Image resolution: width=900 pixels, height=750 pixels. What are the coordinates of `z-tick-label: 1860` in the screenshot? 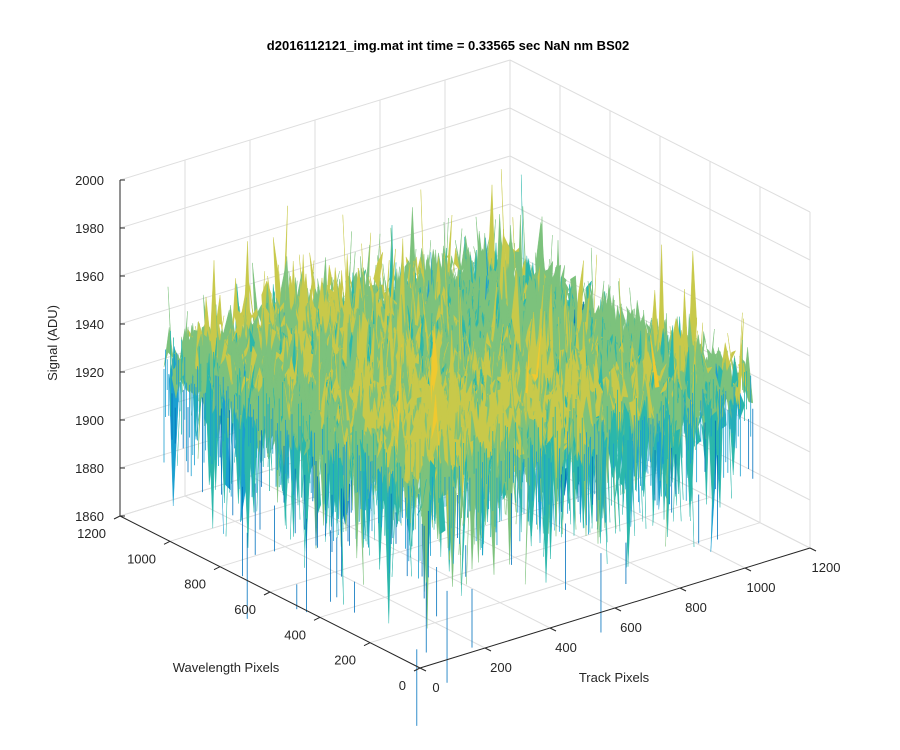 It's located at (89, 516).